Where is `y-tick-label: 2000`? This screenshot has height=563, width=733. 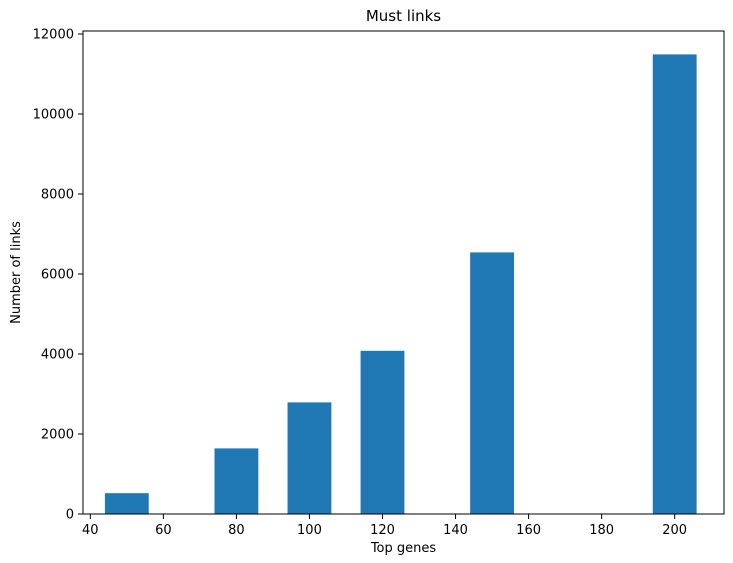 y-tick-label: 2000 is located at coordinates (57, 435).